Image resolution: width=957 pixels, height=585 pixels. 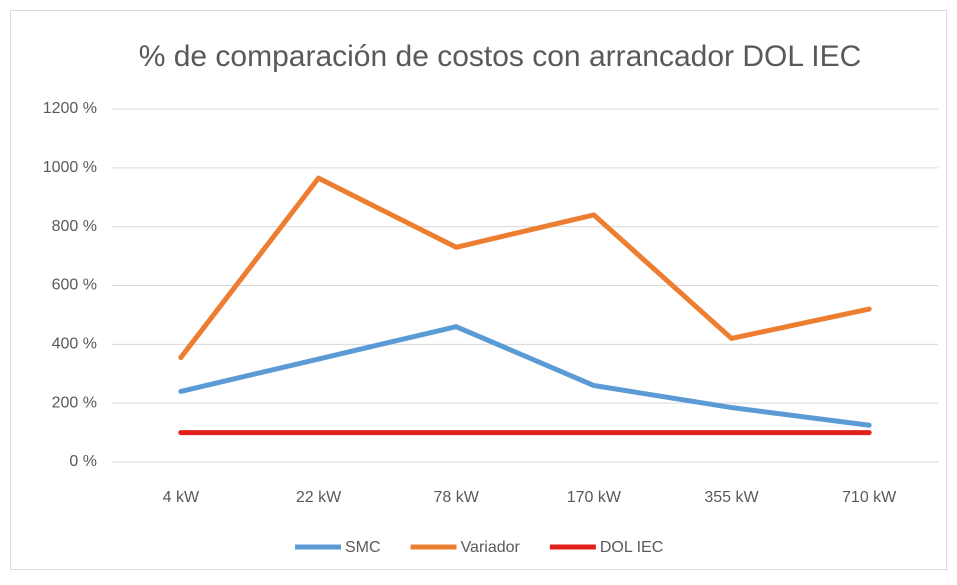 I want to click on y-tick-label: 400 %, so click(x=74, y=344).